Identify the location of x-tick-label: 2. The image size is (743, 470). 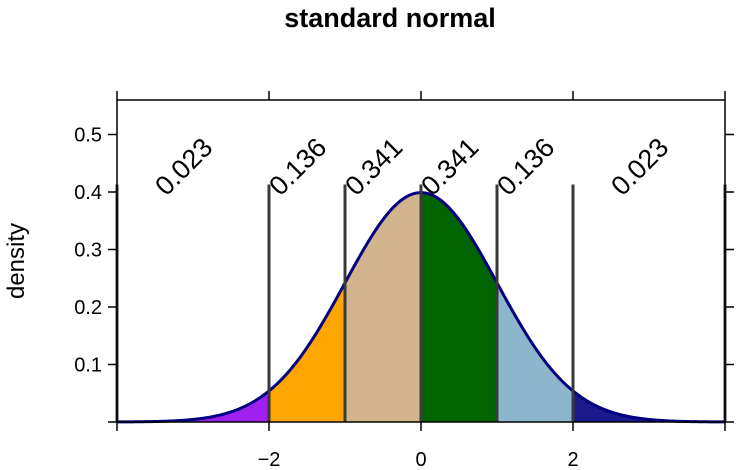
(572, 459).